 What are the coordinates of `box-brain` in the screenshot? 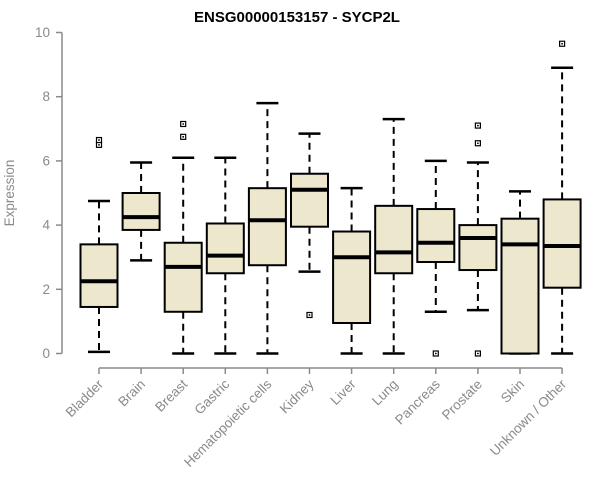 It's located at (141, 211).